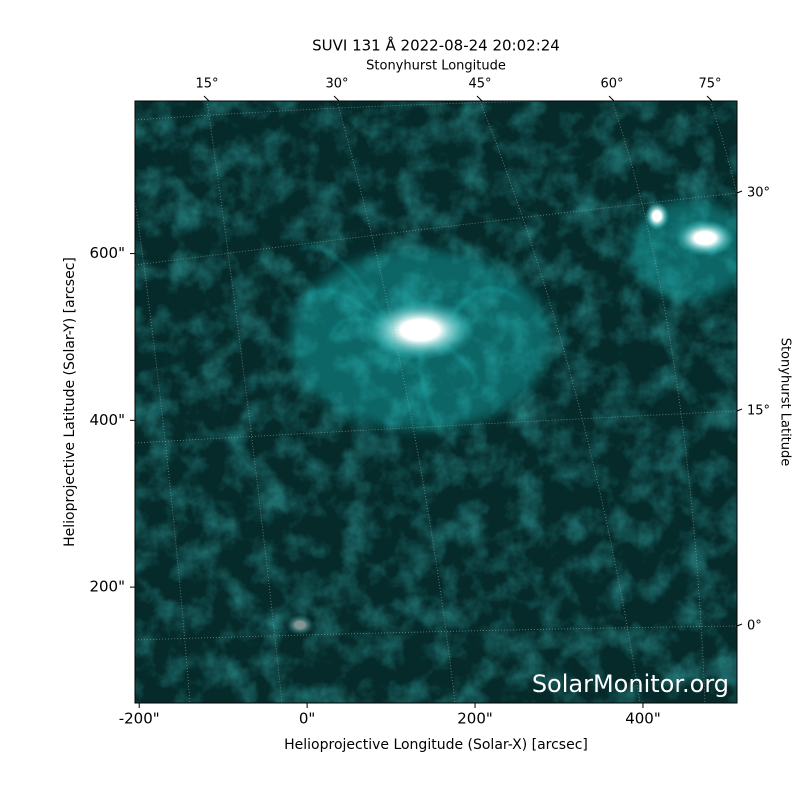  What do you see at coordinates (709, 84) in the screenshot?
I see `top-tick-label: 75°` at bounding box center [709, 84].